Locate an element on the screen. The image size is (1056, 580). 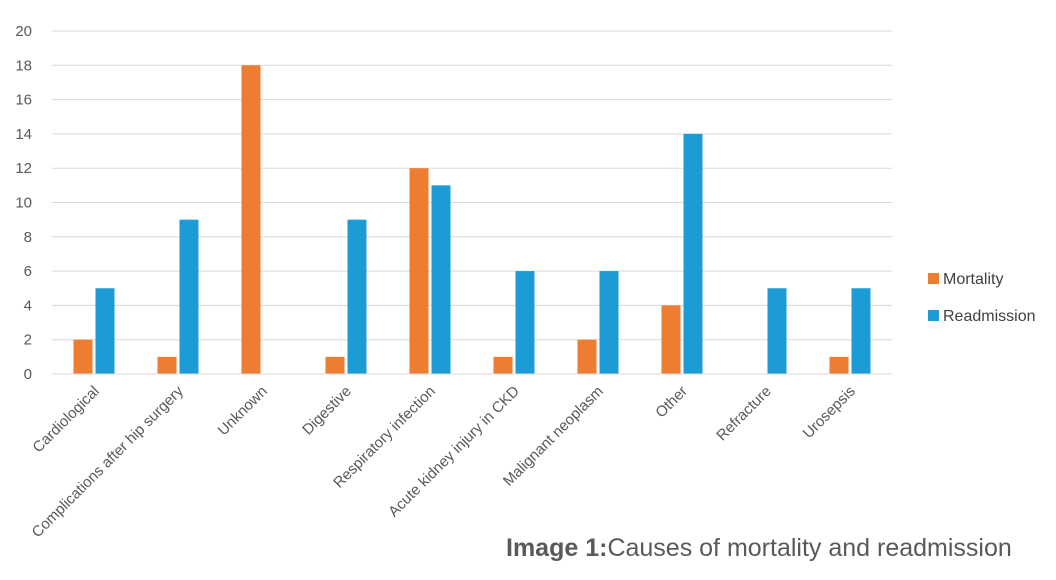
x-tick-label: Cardiological is located at coordinates (65, 419).